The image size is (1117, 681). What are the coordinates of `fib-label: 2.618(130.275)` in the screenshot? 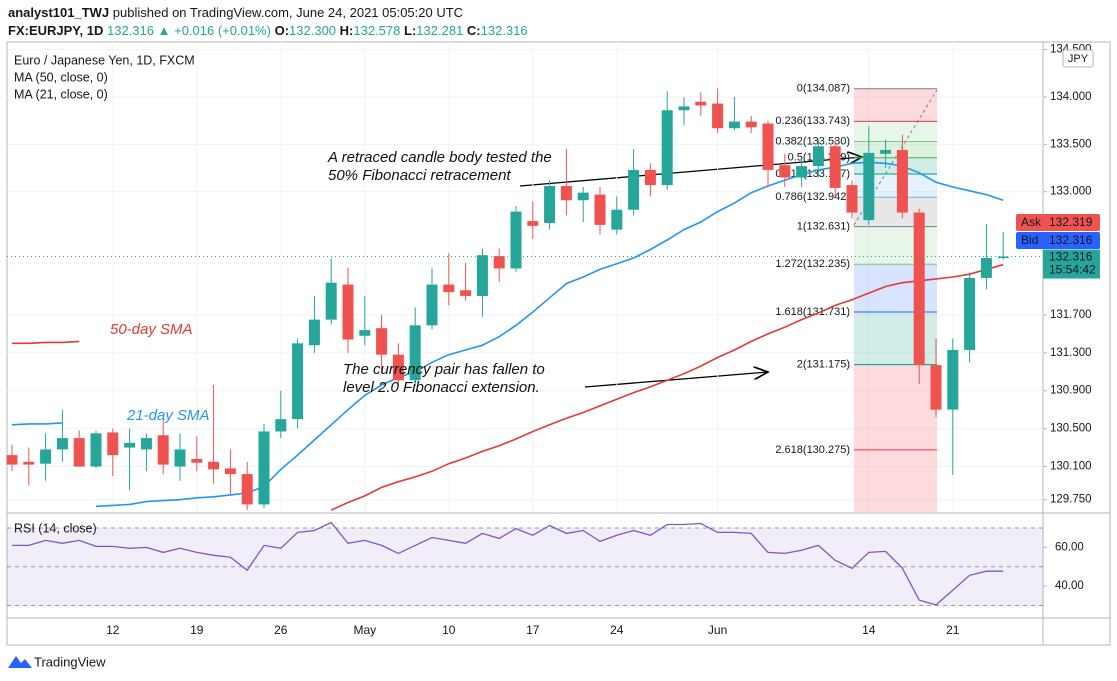 It's located at (812, 450).